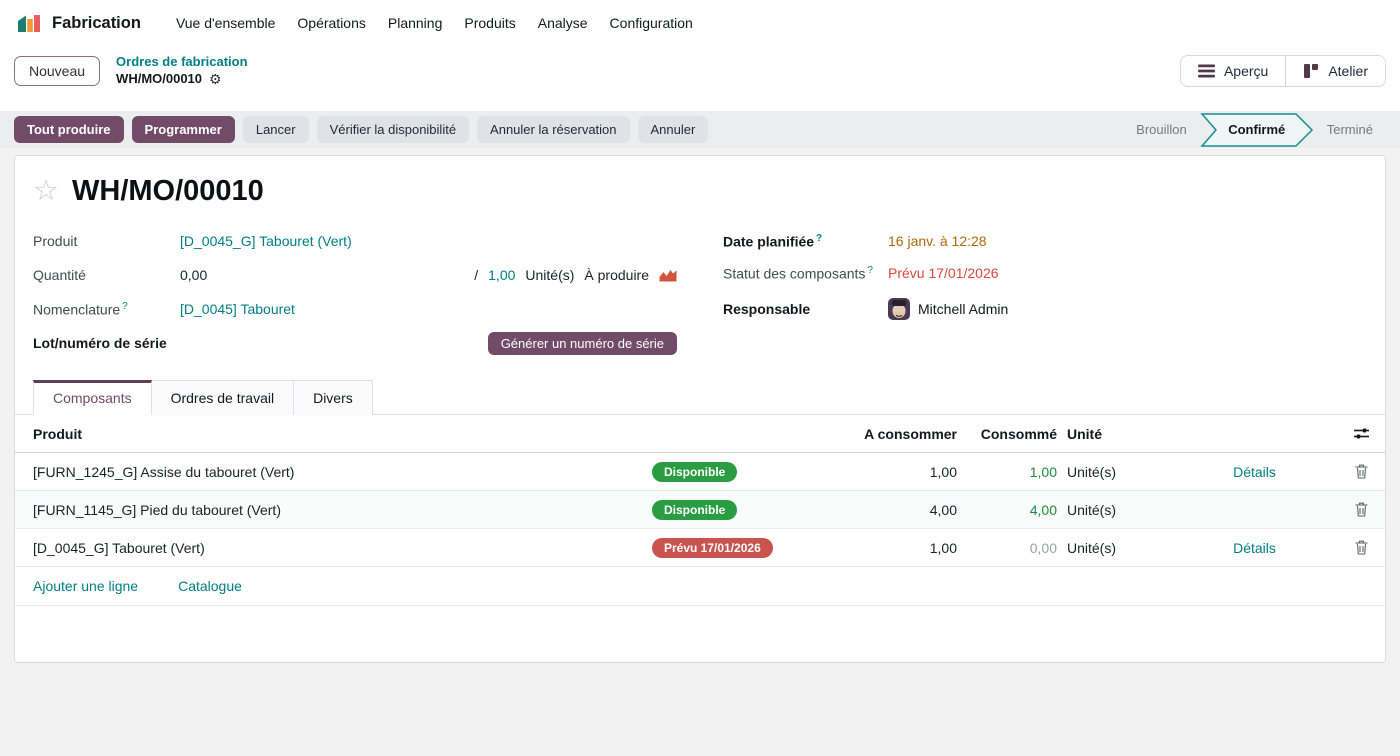 The image size is (1400, 756). What do you see at coordinates (582, 343) in the screenshot?
I see `generate-serial-button: Générer un numéro de série` at bounding box center [582, 343].